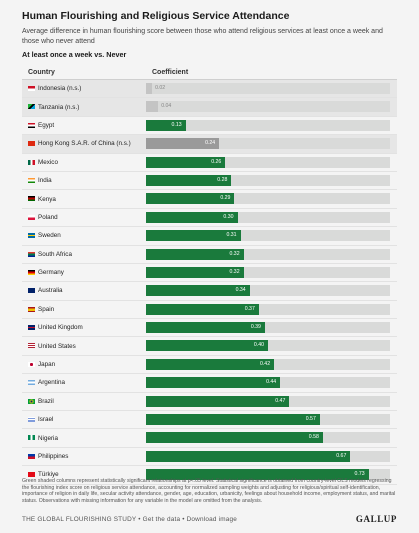 Image resolution: width=419 pixels, height=533 pixels. I want to click on chart-row: India 0.28, so click(209, 181).